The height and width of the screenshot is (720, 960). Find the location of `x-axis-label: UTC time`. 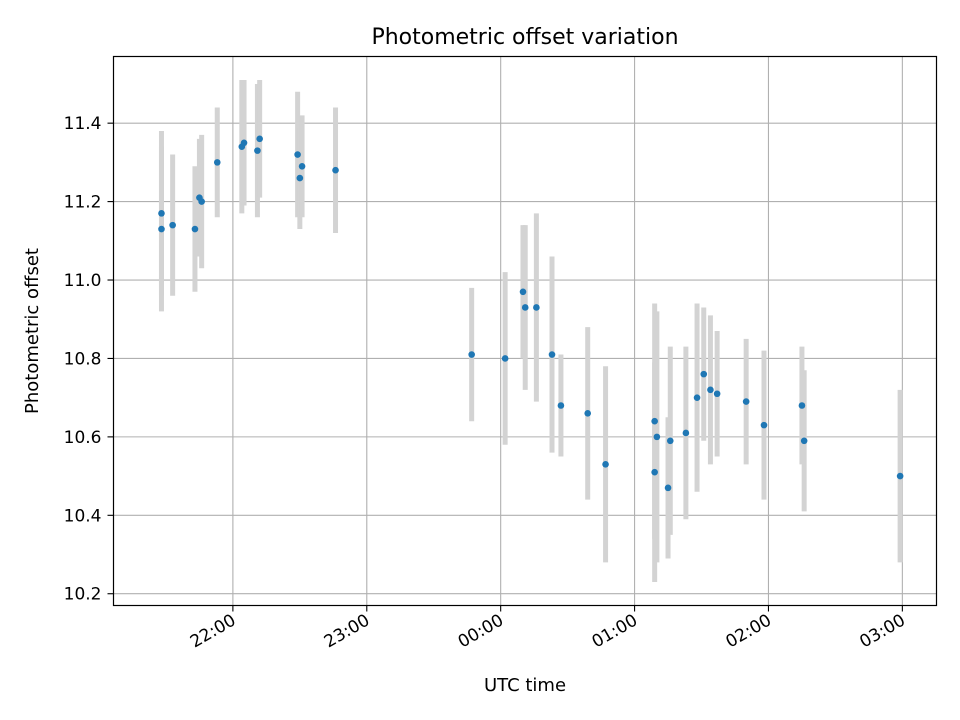

x-axis-label: UTC time is located at coordinates (525, 685).